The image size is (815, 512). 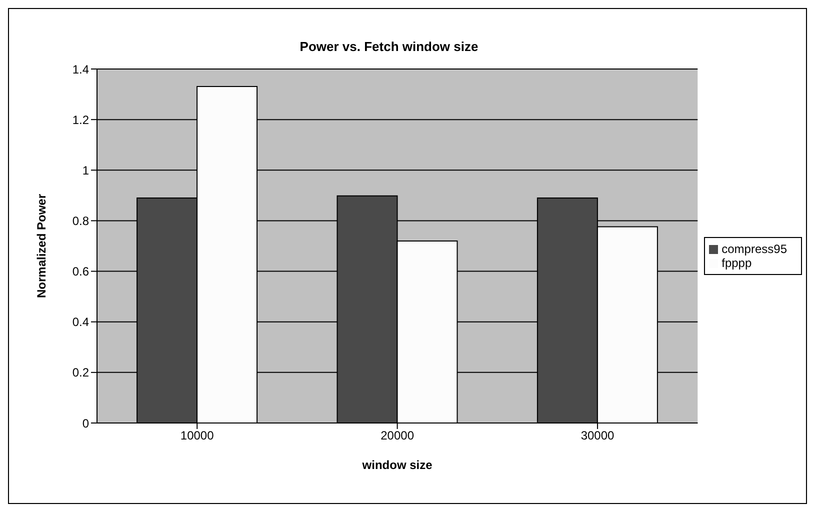 What do you see at coordinates (389, 46) in the screenshot?
I see `chart-title: Power vs. Fetch window size` at bounding box center [389, 46].